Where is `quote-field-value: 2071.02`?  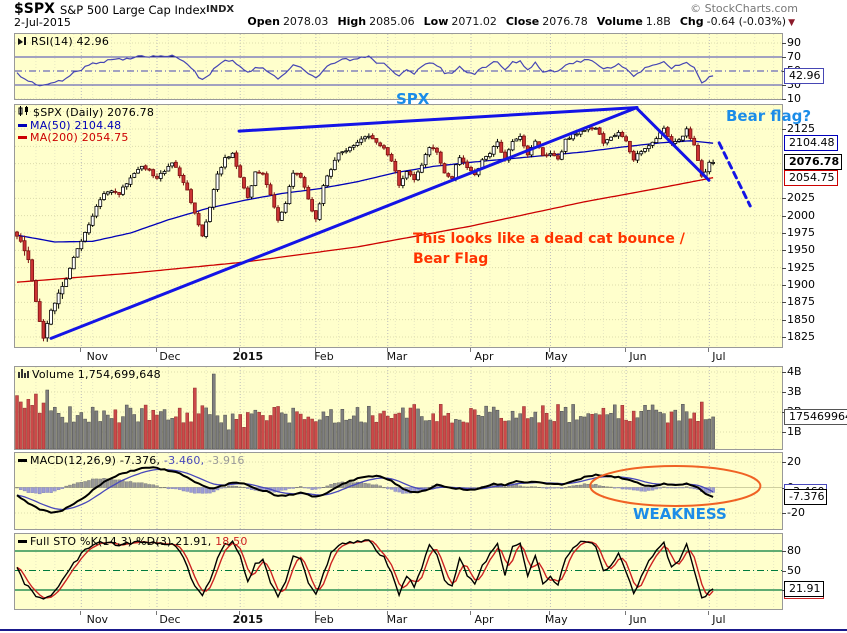 quote-field-value: 2071.02 is located at coordinates (474, 21).